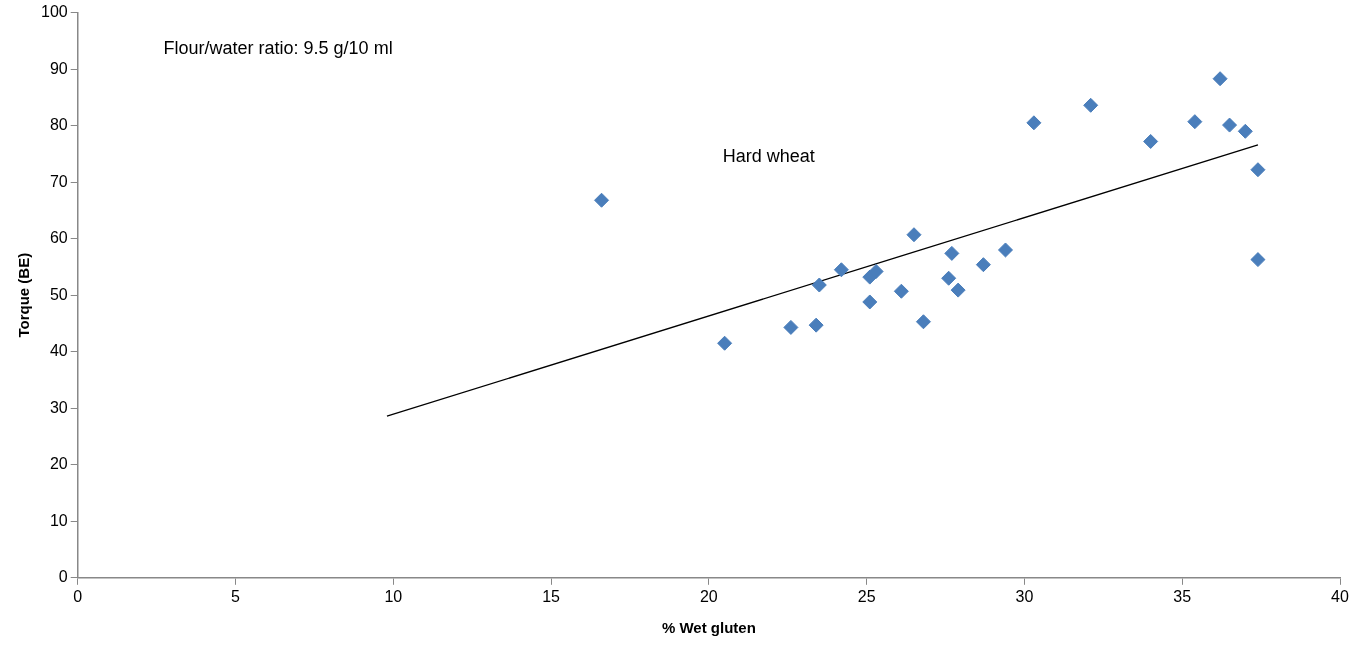  Describe the element at coordinates (58, 520) in the screenshot. I see `y-tick-label: 10` at that location.